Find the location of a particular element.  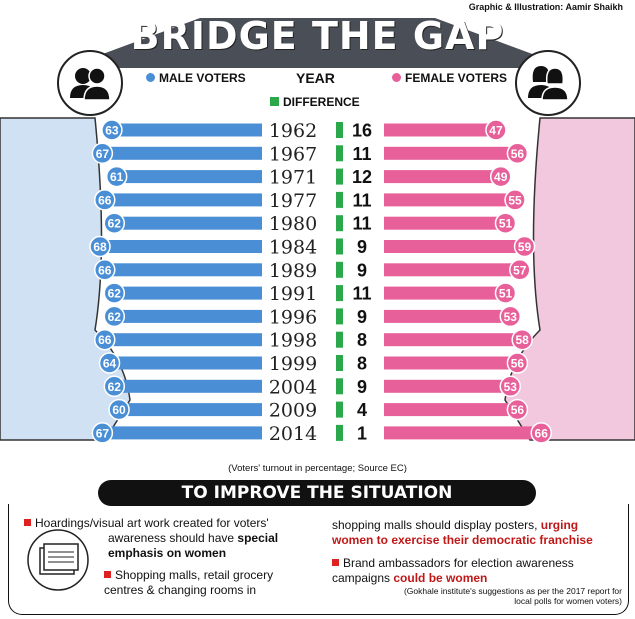

female-value-label: 47 is located at coordinates (496, 131).